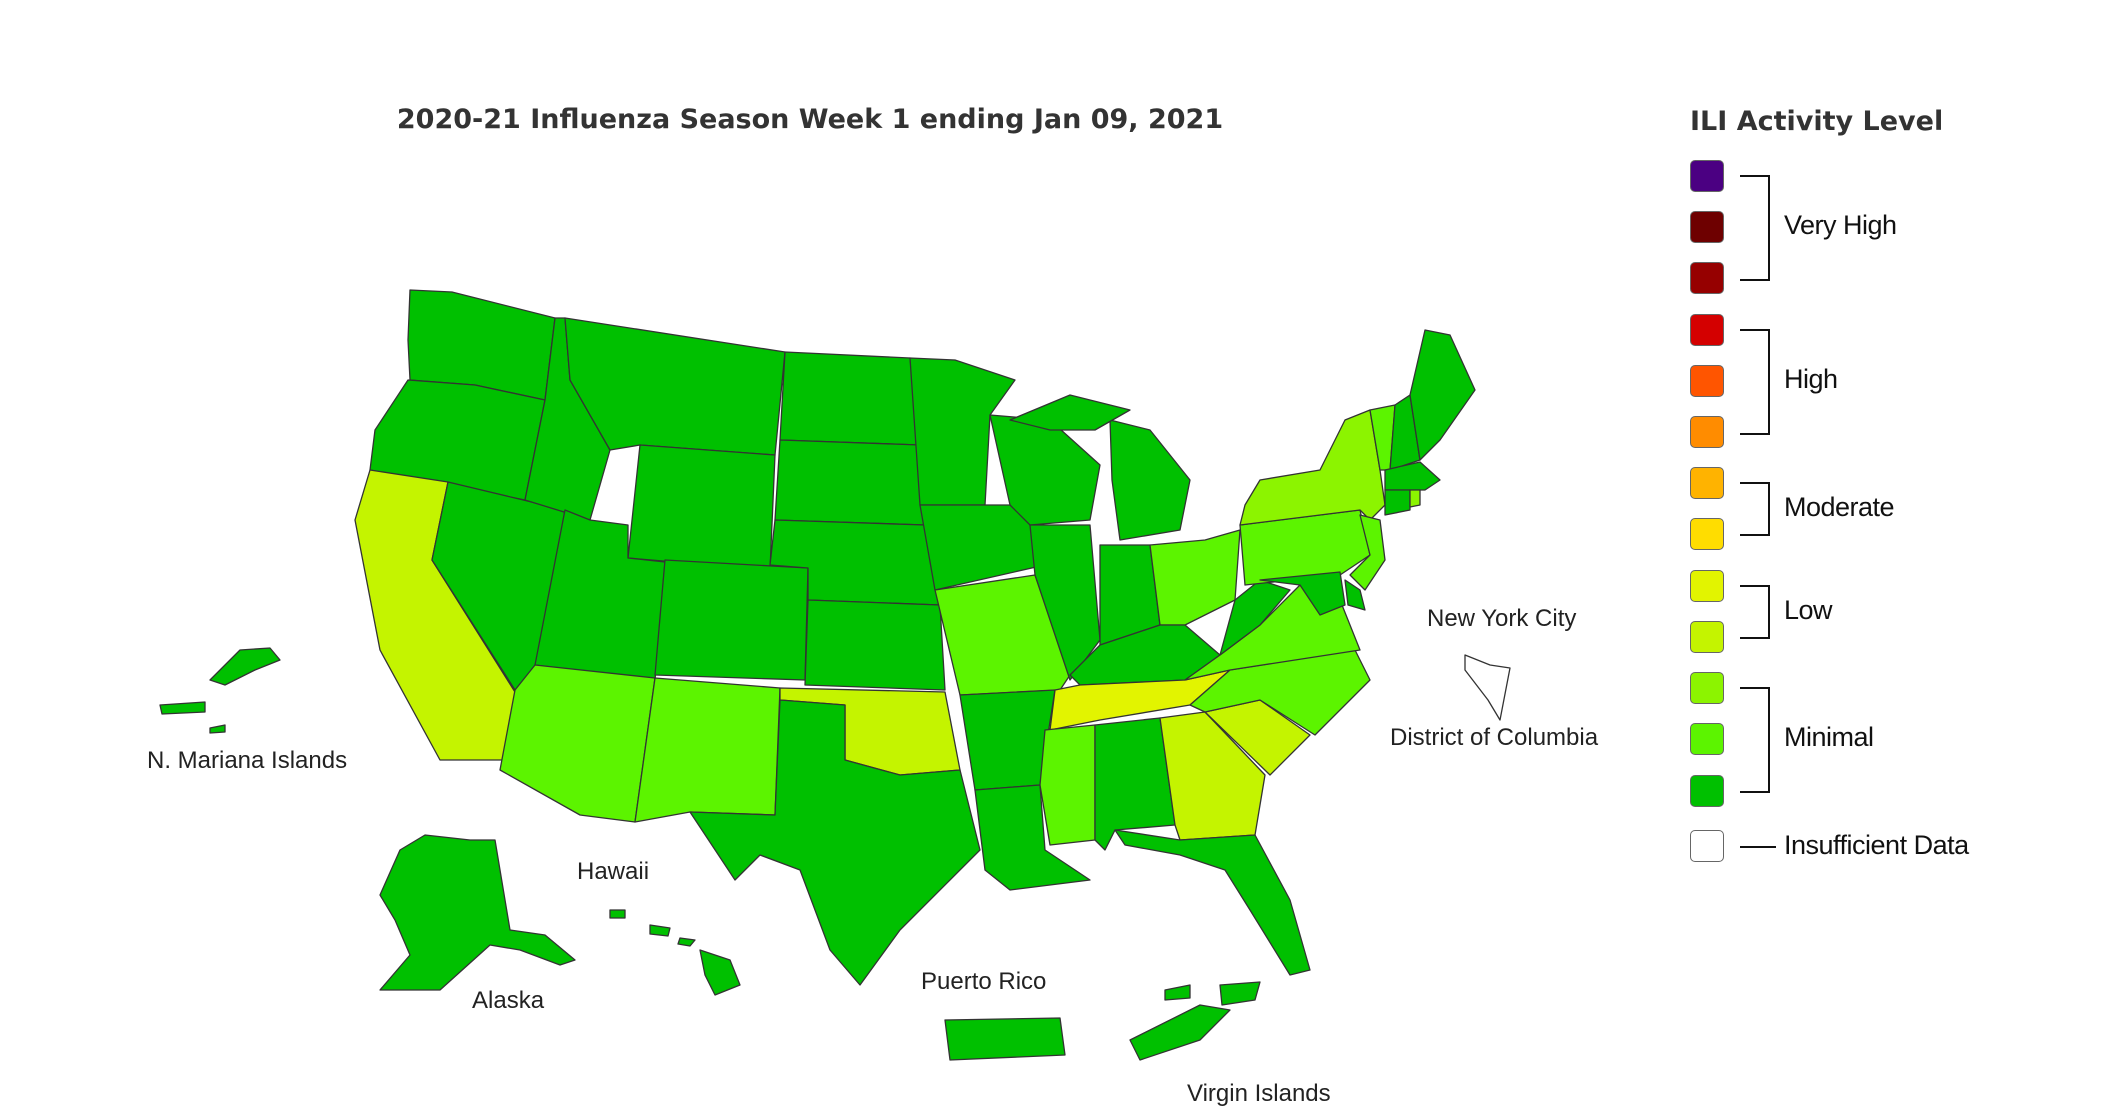 Image resolution: width=2117 pixels, height=1119 pixels. What do you see at coordinates (1397, 502) in the screenshot?
I see `state-connecticut` at bounding box center [1397, 502].